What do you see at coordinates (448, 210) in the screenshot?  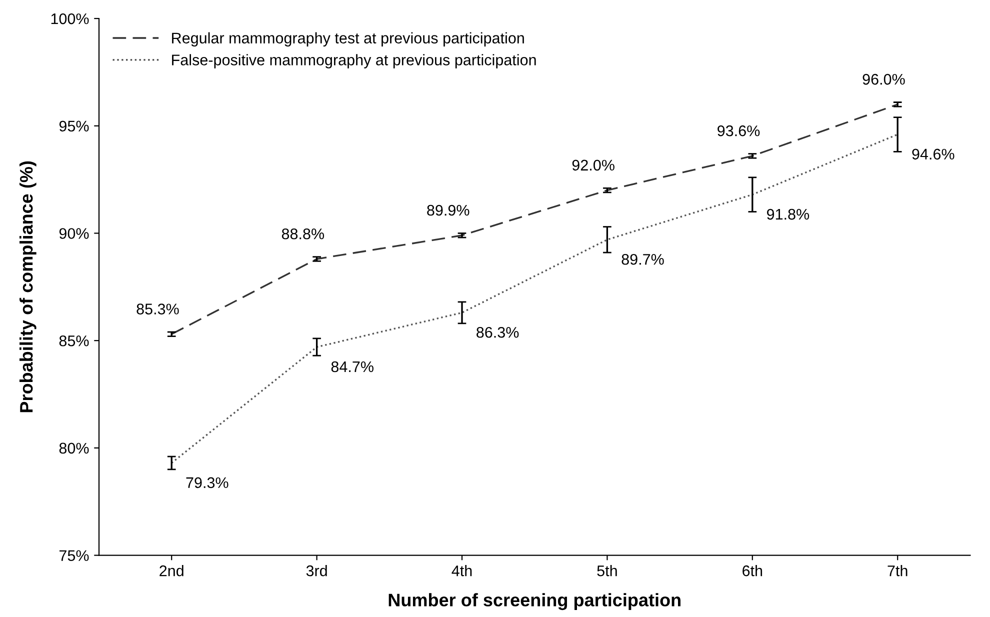 I see `data-label: 89.9%` at bounding box center [448, 210].